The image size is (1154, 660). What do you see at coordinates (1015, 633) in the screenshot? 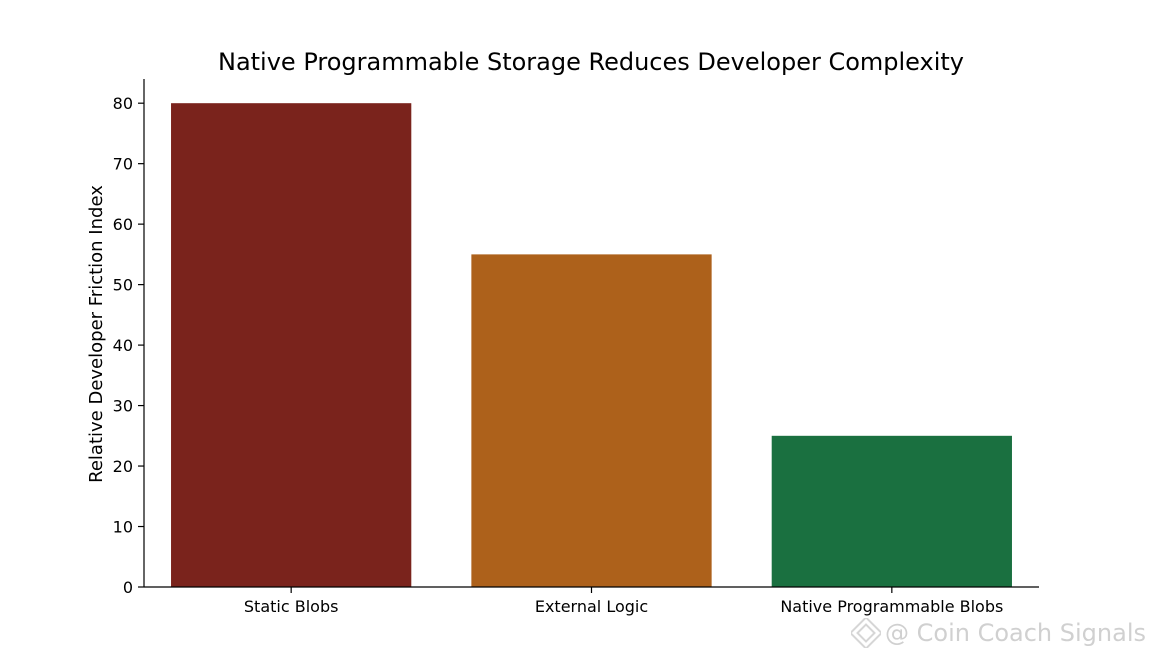
I see `watermark-text: @ Coin Coach Signals` at bounding box center [1015, 633].